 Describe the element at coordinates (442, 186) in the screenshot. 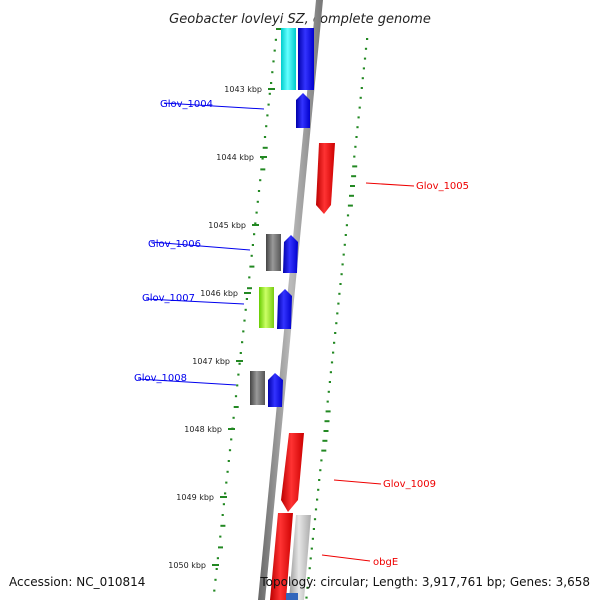

I see `label-glov-1005: Glov_1005` at that location.